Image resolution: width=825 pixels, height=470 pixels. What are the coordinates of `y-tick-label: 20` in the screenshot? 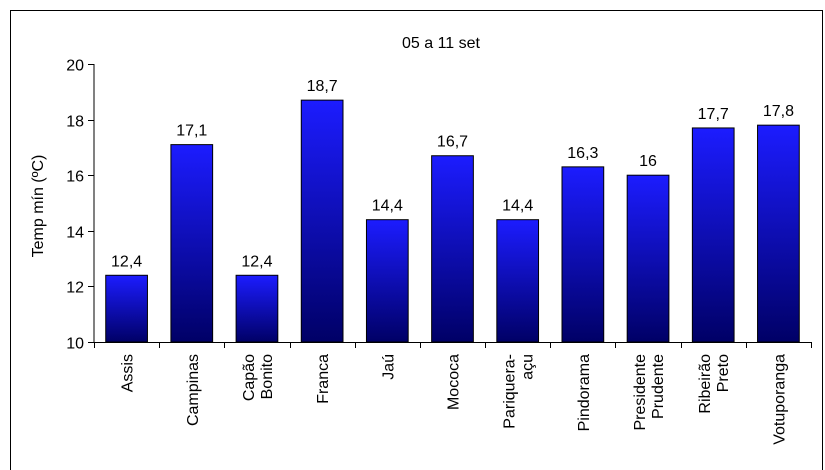 It's located at (75, 66).